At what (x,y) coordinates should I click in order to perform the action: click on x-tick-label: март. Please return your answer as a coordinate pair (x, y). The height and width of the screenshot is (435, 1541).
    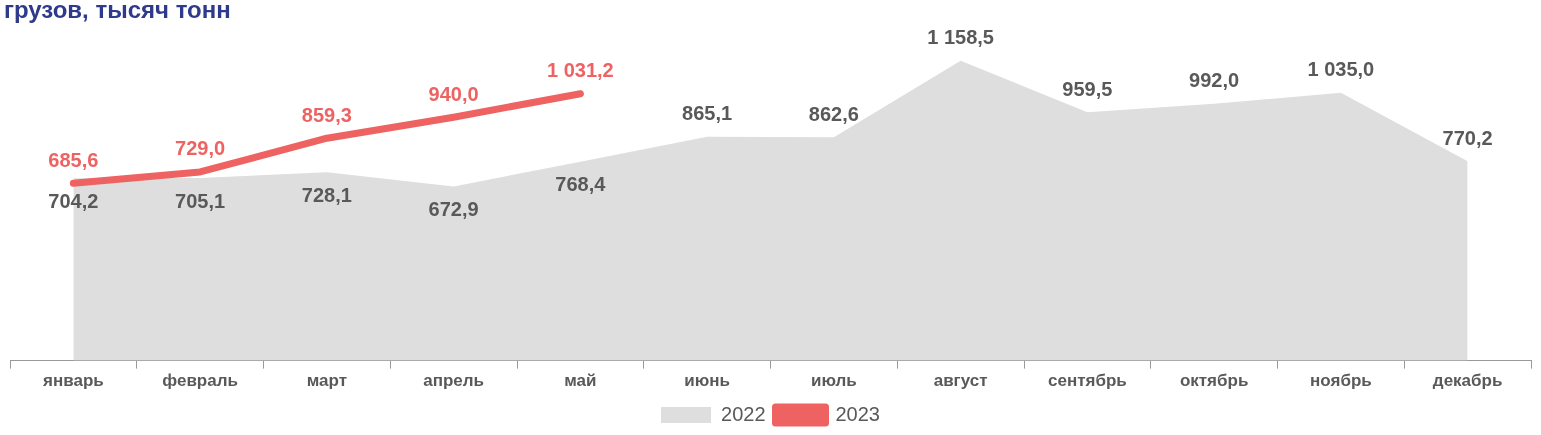
    Looking at the image, I should click on (327, 381).